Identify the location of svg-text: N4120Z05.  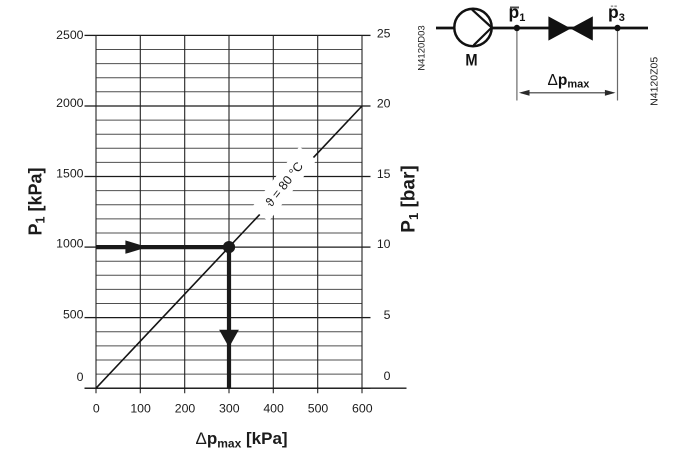
(654, 81).